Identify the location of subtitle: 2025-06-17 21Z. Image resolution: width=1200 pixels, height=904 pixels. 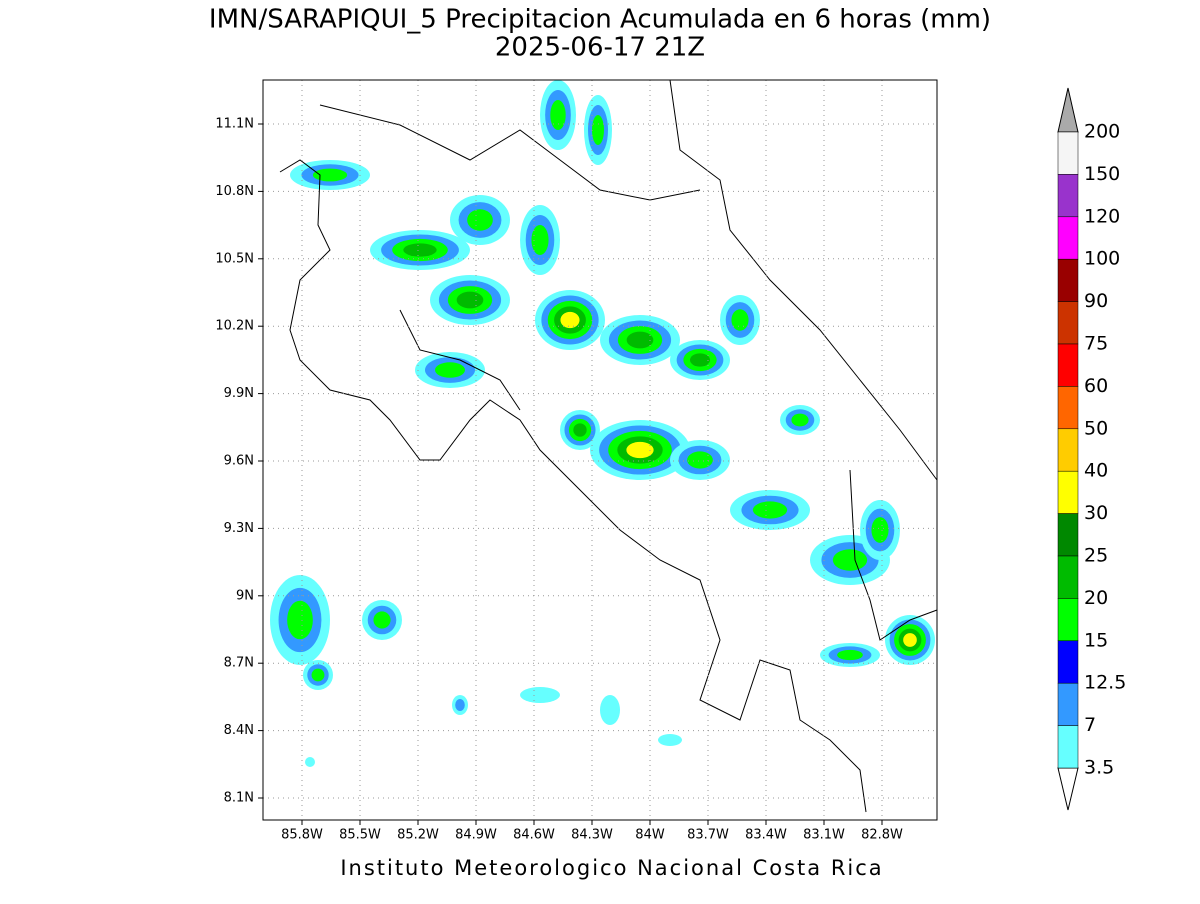
(600, 48).